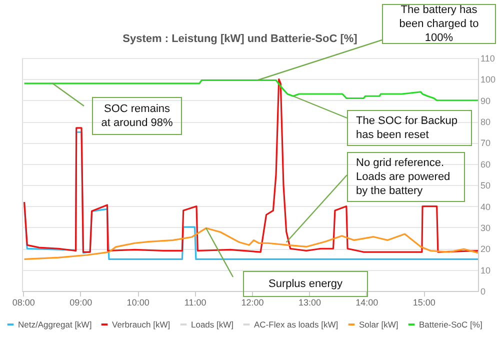 This screenshot has width=500, height=342. What do you see at coordinates (367, 303) in the screenshot?
I see `x-tick-label: 14:00` at bounding box center [367, 303].